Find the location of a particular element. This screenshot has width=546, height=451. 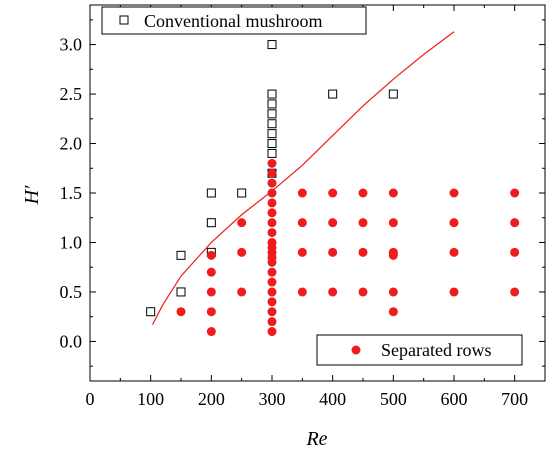

y-tick-label: 1.0 is located at coordinates (71, 242).